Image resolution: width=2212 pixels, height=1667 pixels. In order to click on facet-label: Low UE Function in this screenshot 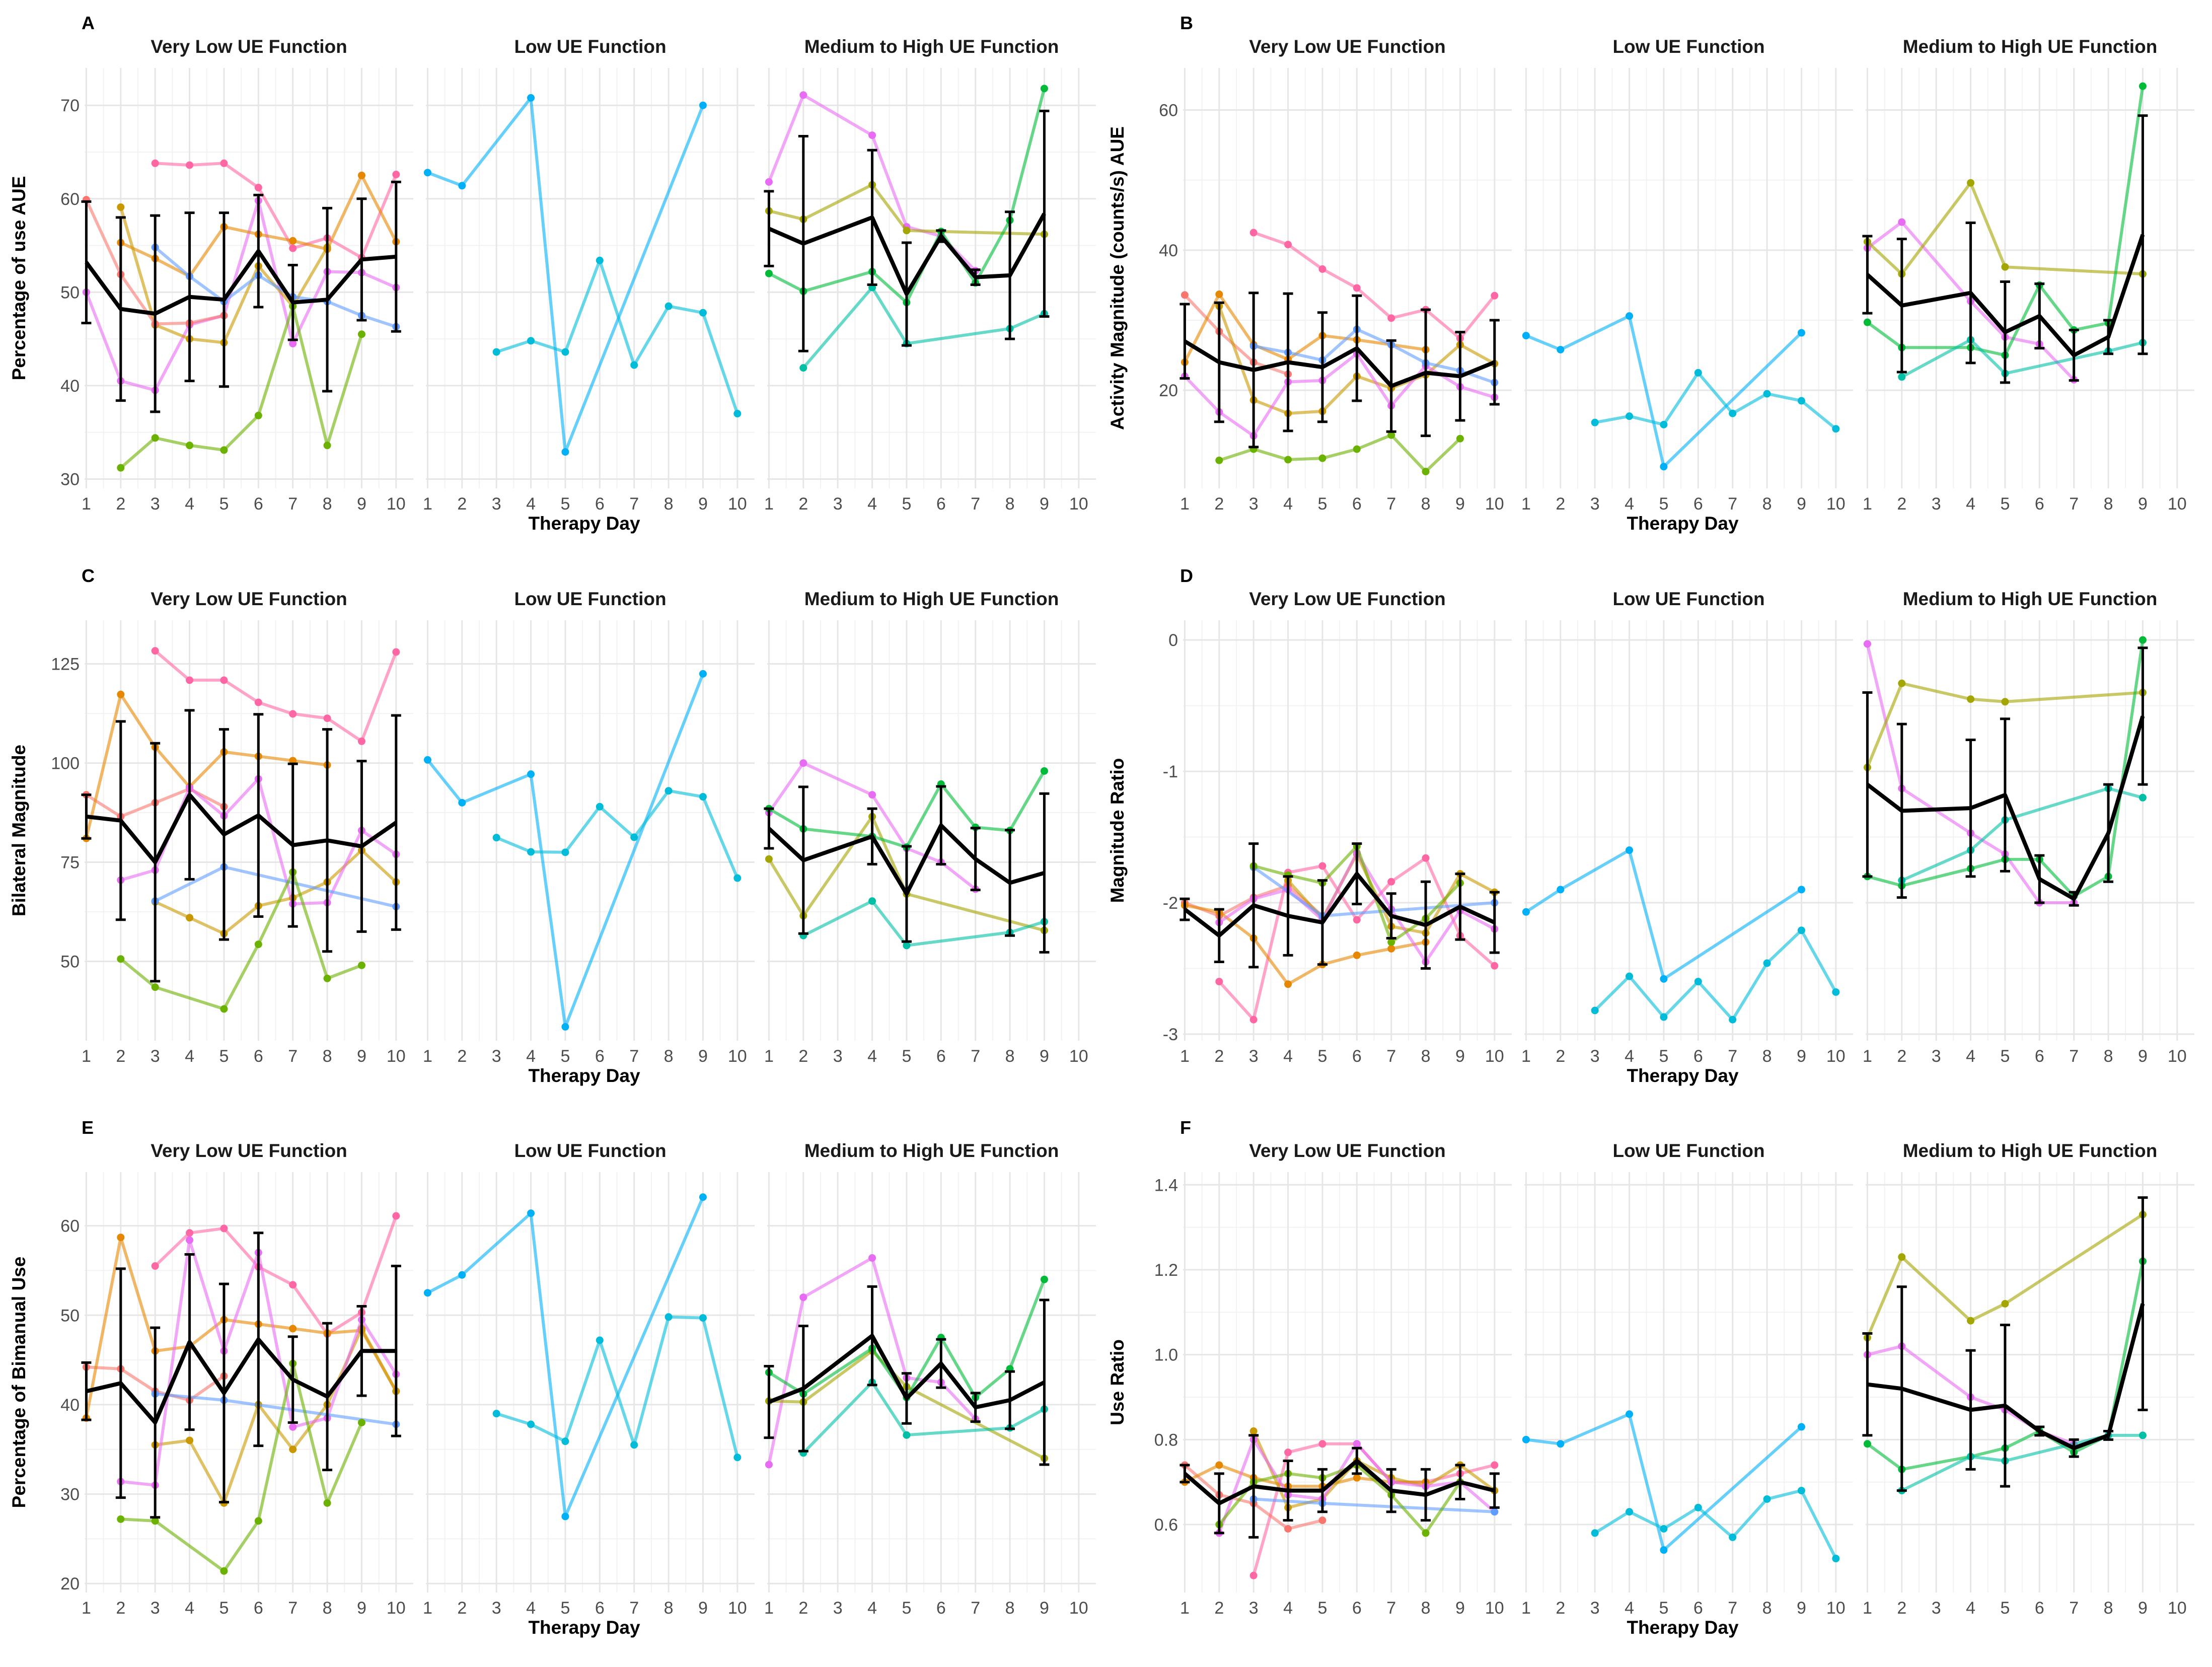, I will do `click(590, 599)`.